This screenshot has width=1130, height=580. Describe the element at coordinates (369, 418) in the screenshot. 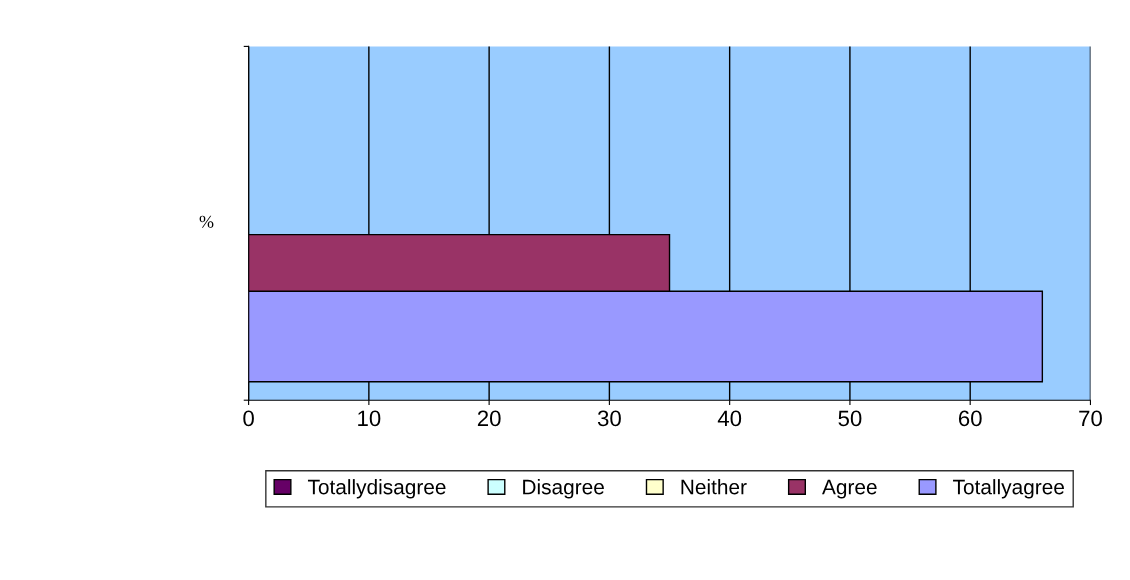

I see `x-tick-label: 10` at that location.